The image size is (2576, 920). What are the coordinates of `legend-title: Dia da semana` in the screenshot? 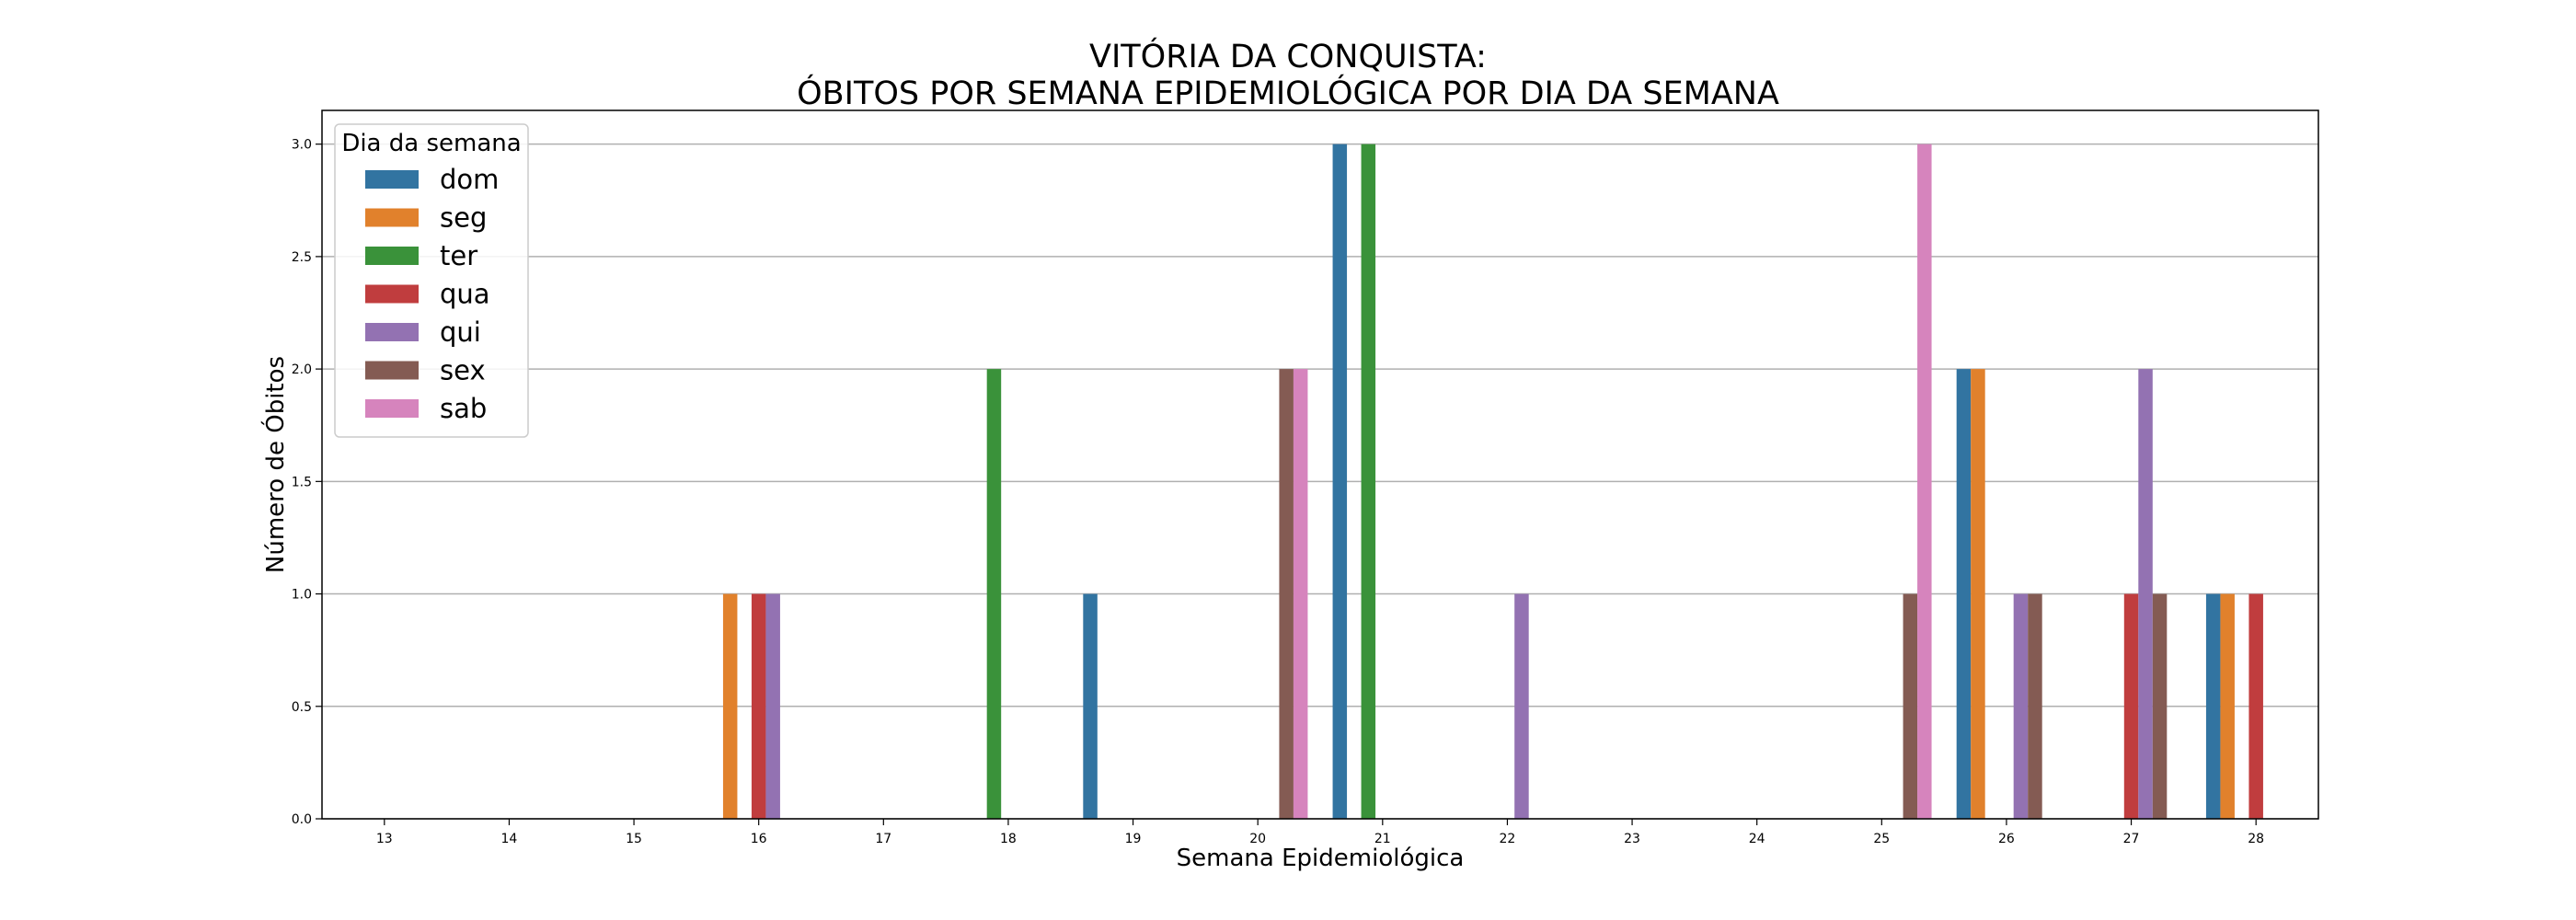 It's located at (431, 143).